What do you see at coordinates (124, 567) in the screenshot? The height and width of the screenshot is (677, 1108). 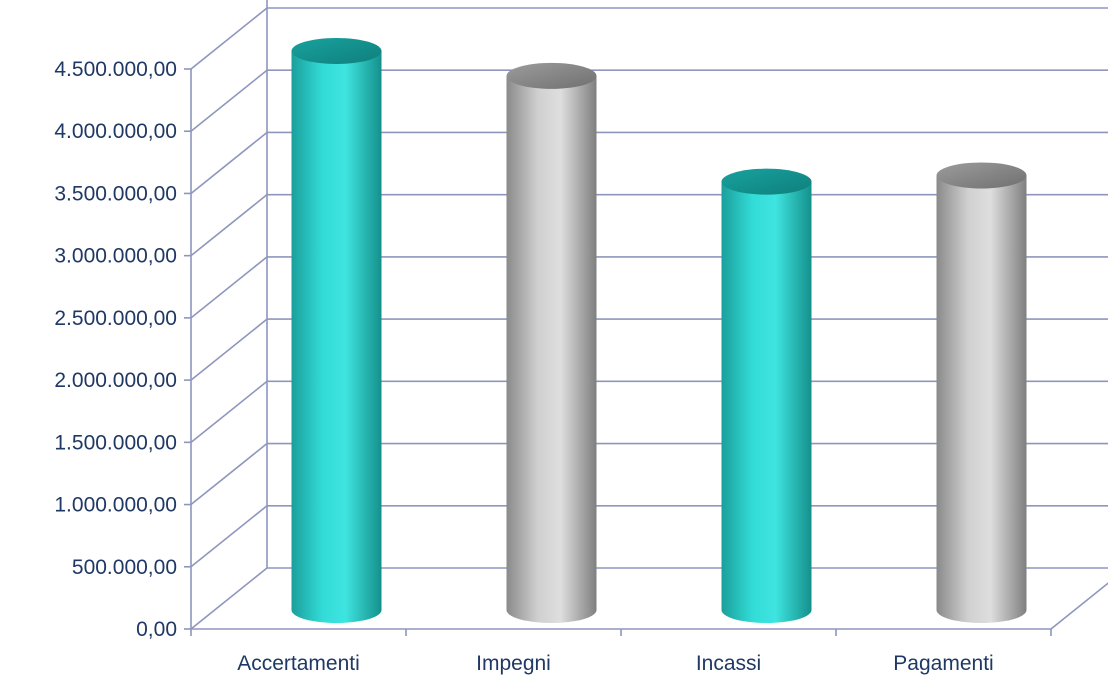 I see `y-tick-label: 500.000,00` at bounding box center [124, 567].